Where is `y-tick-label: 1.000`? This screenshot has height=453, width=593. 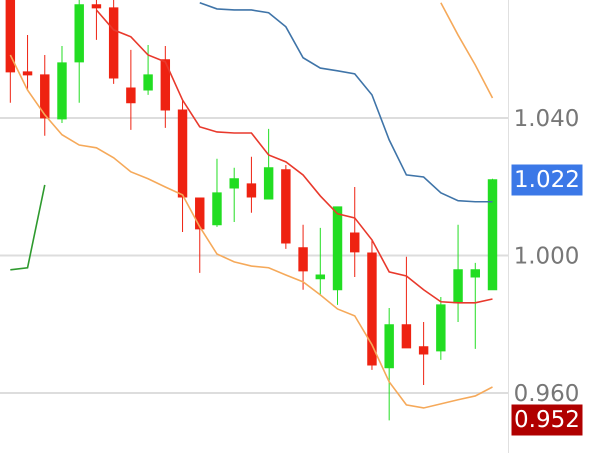
y-tick-label: 1.000 is located at coordinates (547, 256).